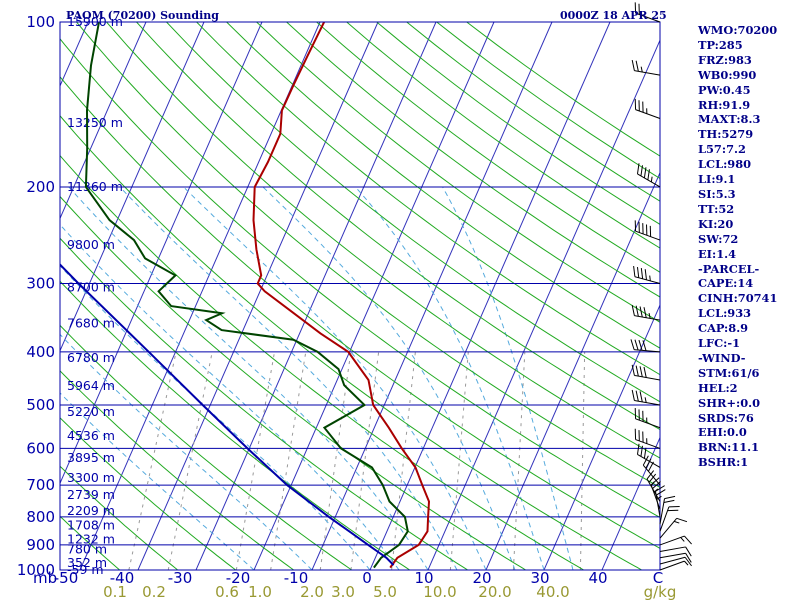 The width and height of the screenshot is (800, 600). What do you see at coordinates (95, 122) in the screenshot?
I see `height-label: 13250 m` at bounding box center [95, 122].